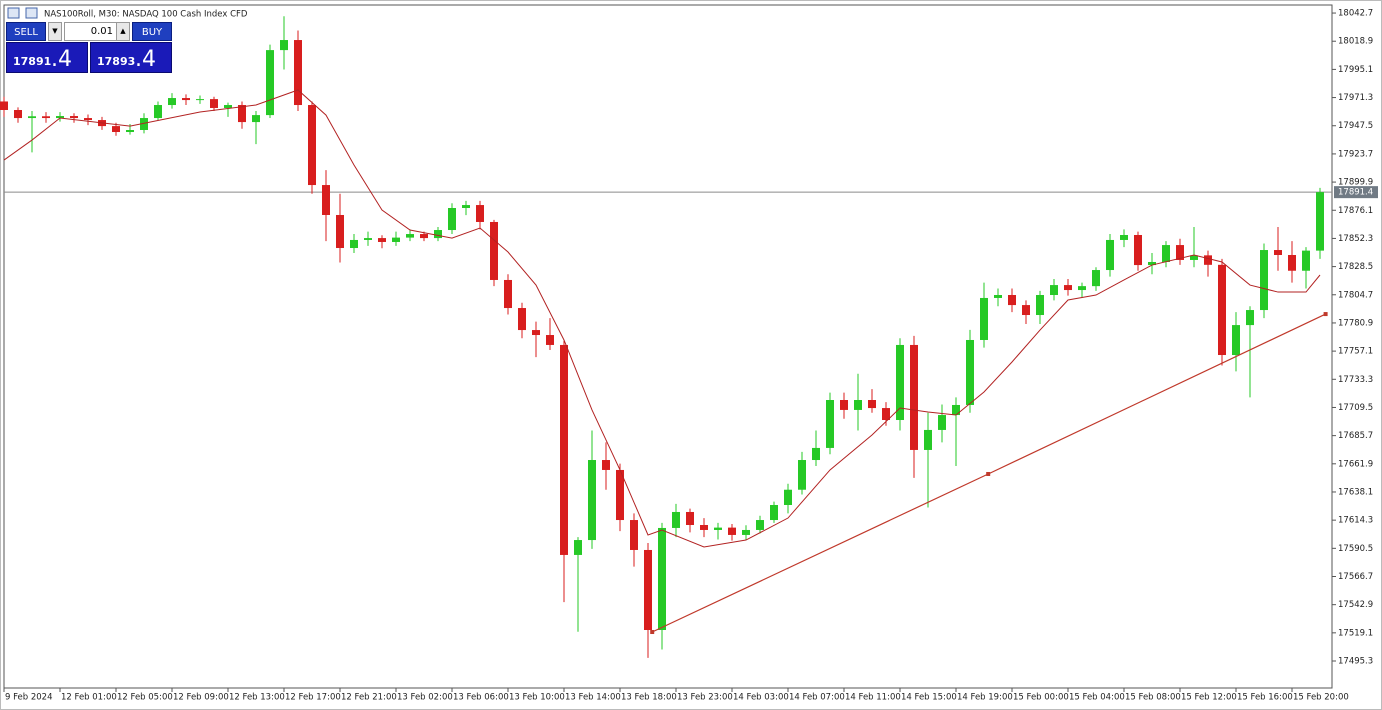 Image resolution: width=1382 pixels, height=710 pixels. What do you see at coordinates (1355, 464) in the screenshot?
I see `y-tick-label: 17661.9` at bounding box center [1355, 464].